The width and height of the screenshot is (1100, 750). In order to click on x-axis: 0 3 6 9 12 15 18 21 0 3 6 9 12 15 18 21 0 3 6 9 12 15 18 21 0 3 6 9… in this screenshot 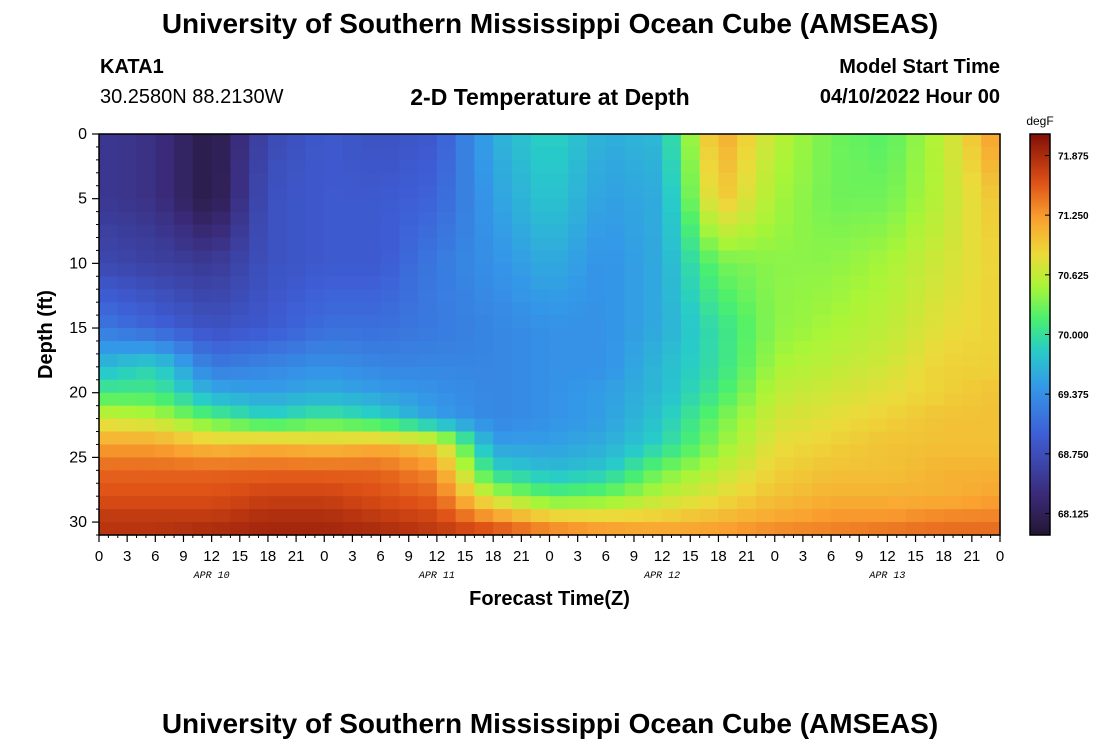, I will do `click(549, 558)`.